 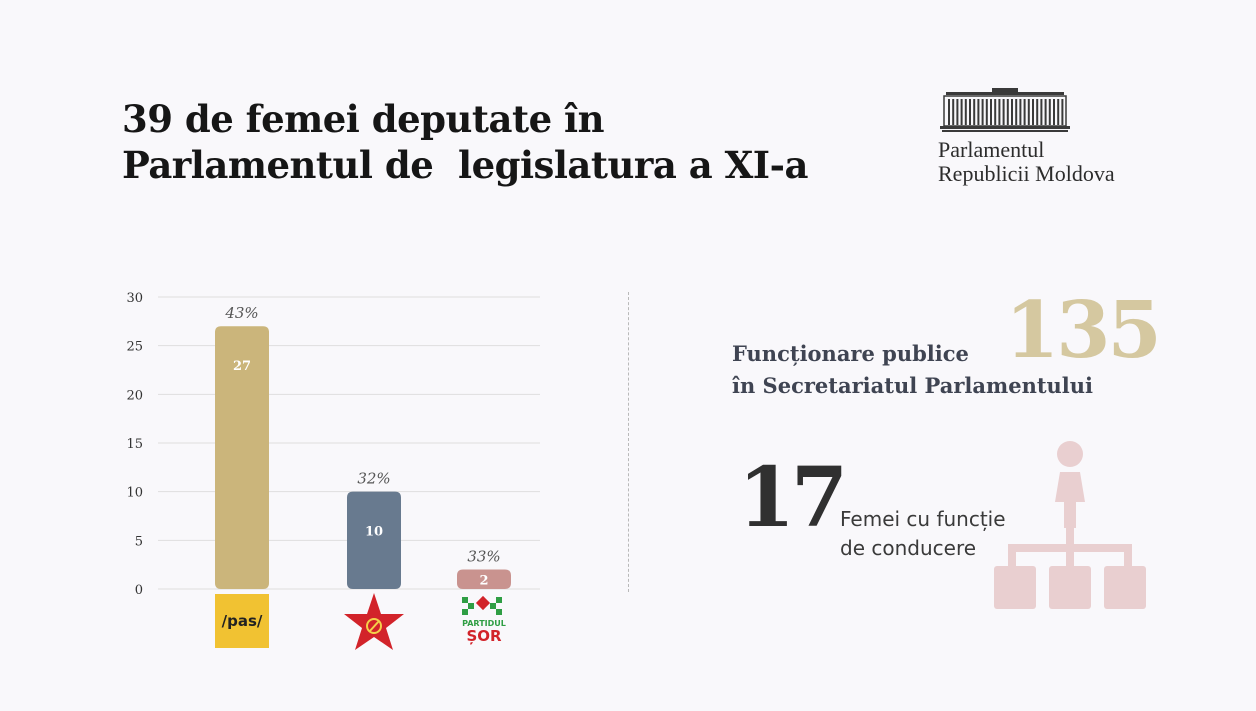 What do you see at coordinates (908, 548) in the screenshot?
I see `women-leaders-label-line-2: de conducere` at bounding box center [908, 548].